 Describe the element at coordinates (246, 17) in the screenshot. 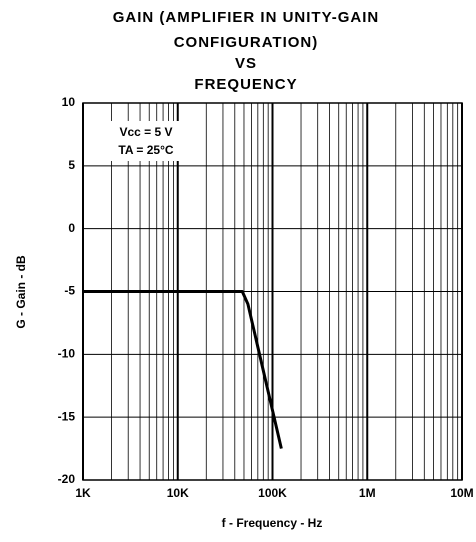

I see `chart-title: GAIN (AMPLIFIER IN UNITY-GAIN` at that location.